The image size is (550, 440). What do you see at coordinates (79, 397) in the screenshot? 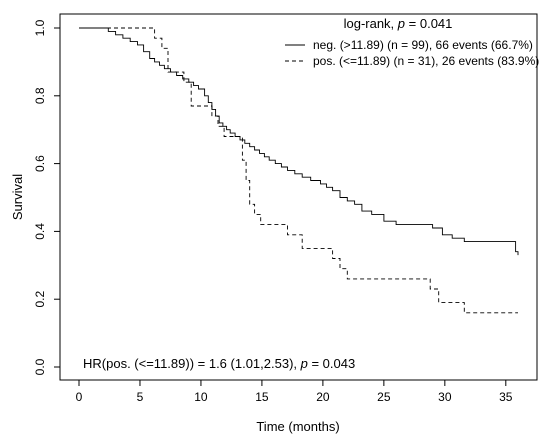
I see `x-tick-label: 0` at bounding box center [79, 397].